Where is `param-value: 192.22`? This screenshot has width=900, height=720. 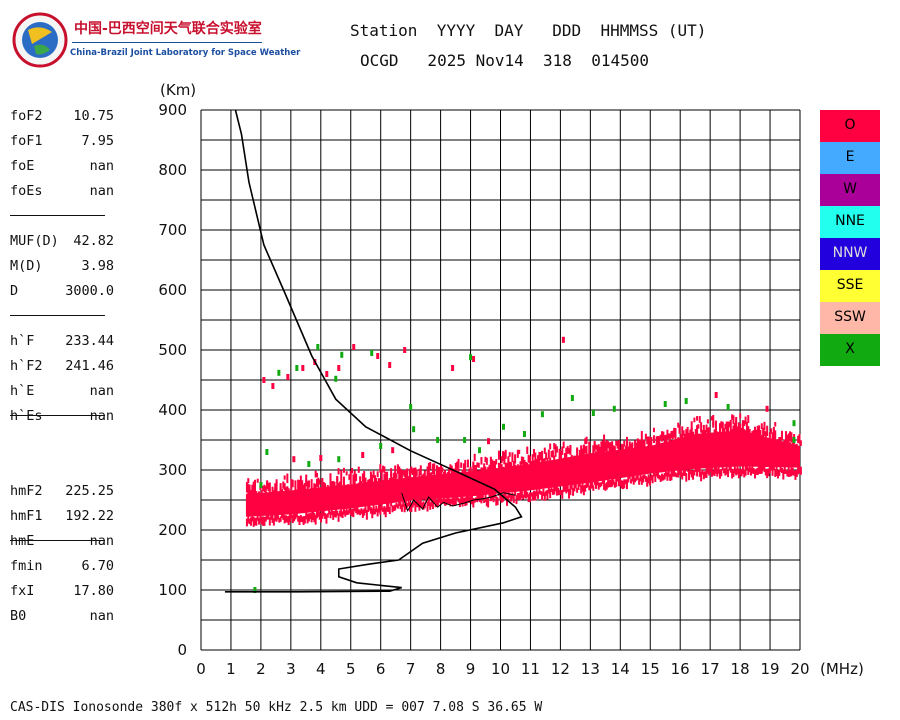 param-value: 192.22 is located at coordinates (89, 516).